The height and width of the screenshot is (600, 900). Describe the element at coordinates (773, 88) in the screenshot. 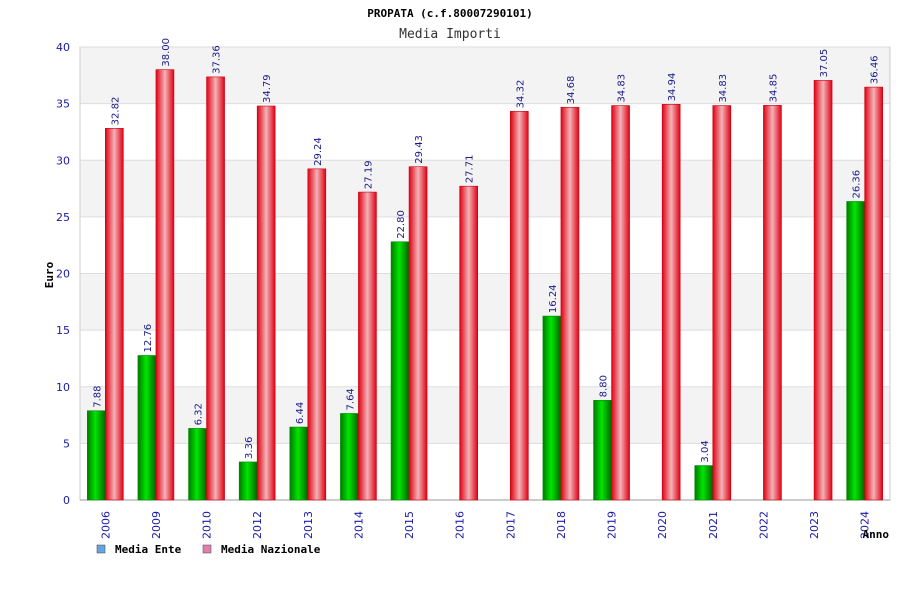

I see `value-label: 34.85` at that location.